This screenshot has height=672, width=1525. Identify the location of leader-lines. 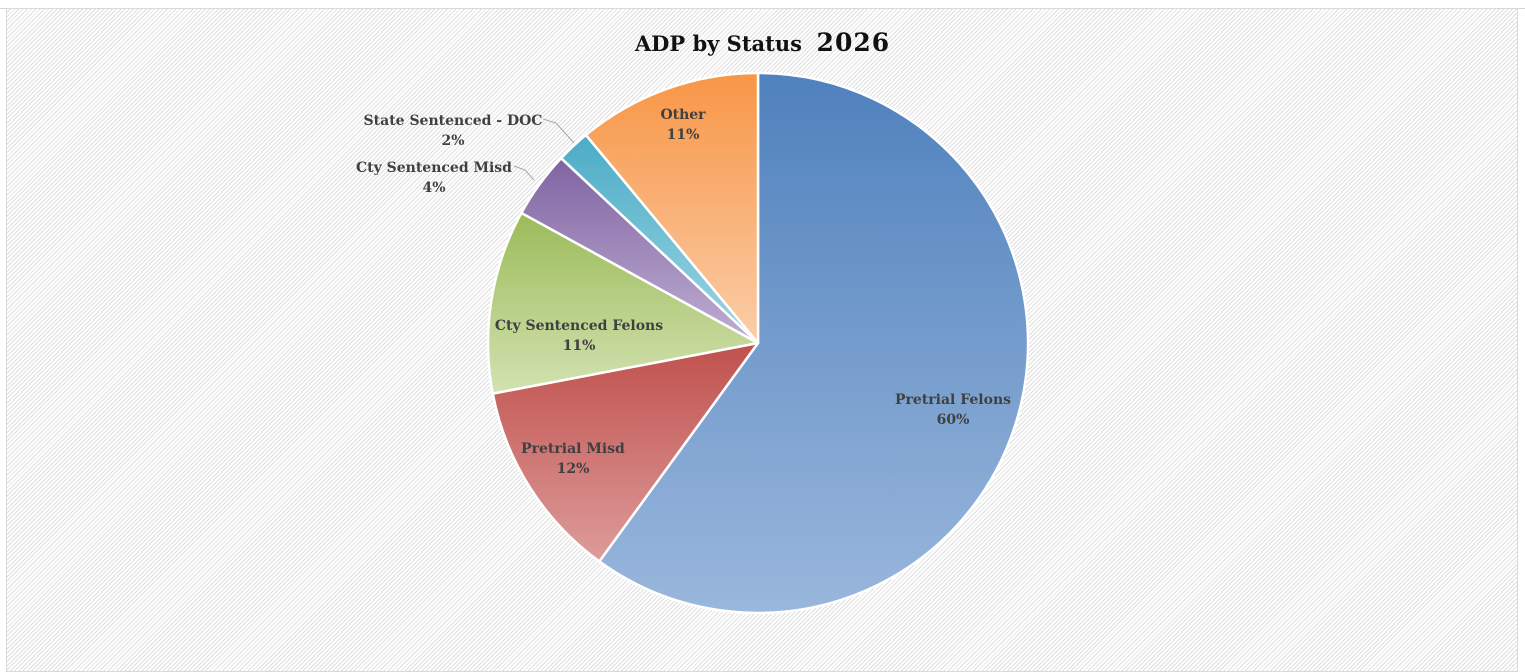
(544, 149).